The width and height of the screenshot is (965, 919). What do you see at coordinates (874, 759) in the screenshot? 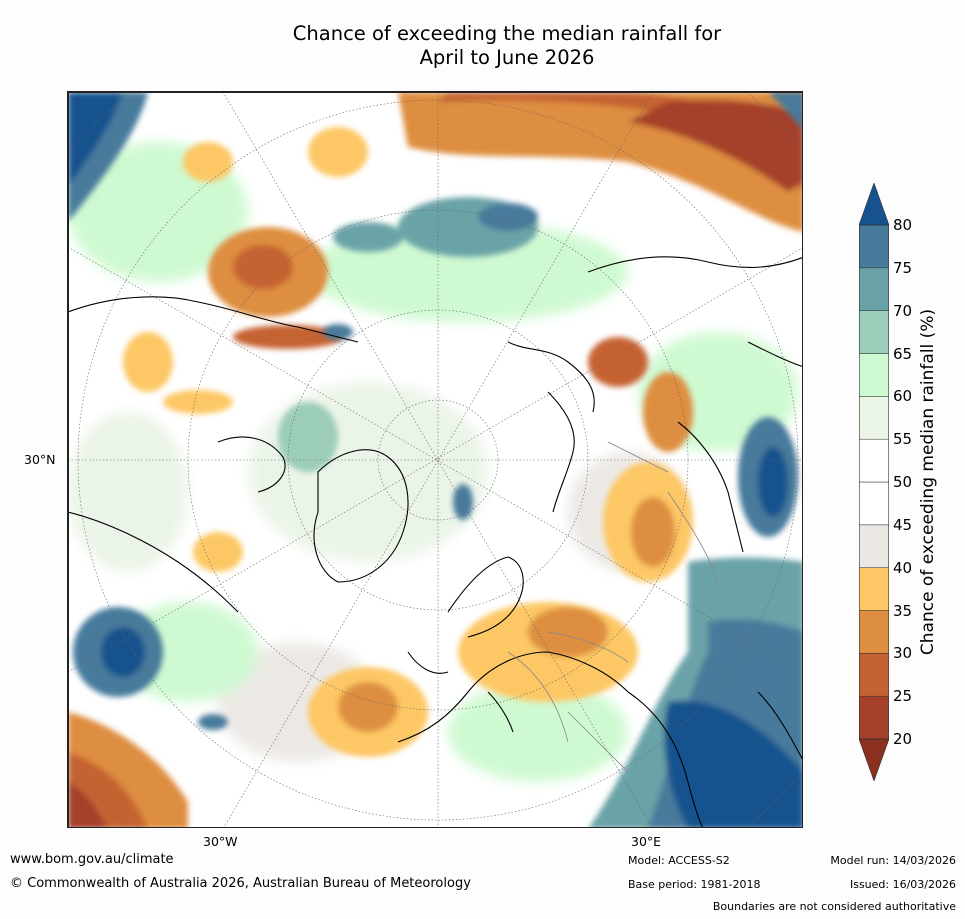
I see `colorbar-under-triangle` at bounding box center [874, 759].